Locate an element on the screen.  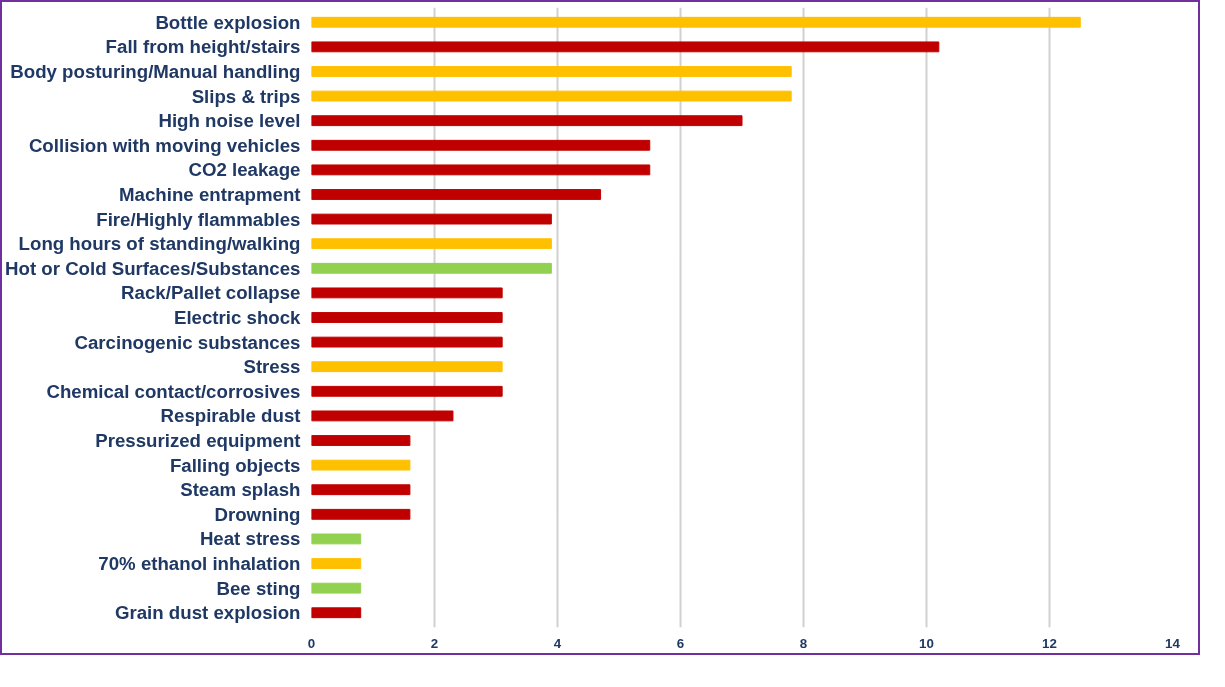
y-tick-label: Heat stress is located at coordinates (250, 539).